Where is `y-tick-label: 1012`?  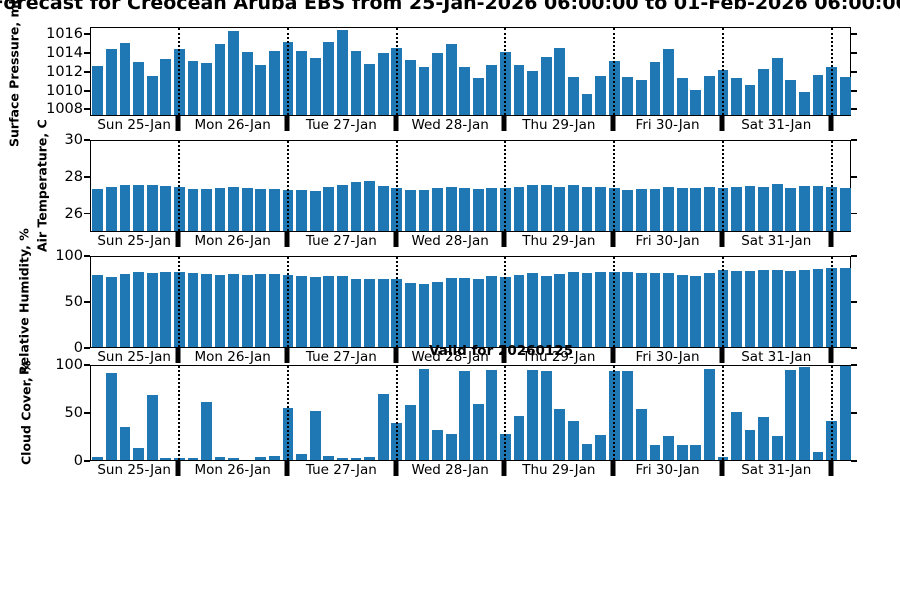
y-tick-label: 1012 is located at coordinates (64, 71).